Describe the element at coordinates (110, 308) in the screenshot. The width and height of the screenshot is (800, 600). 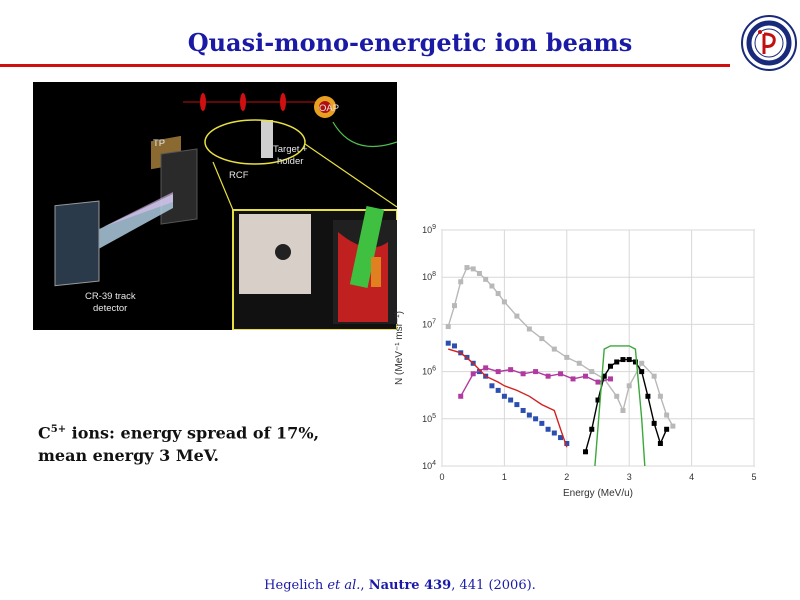
I see `label-detector-2: detector` at that location.